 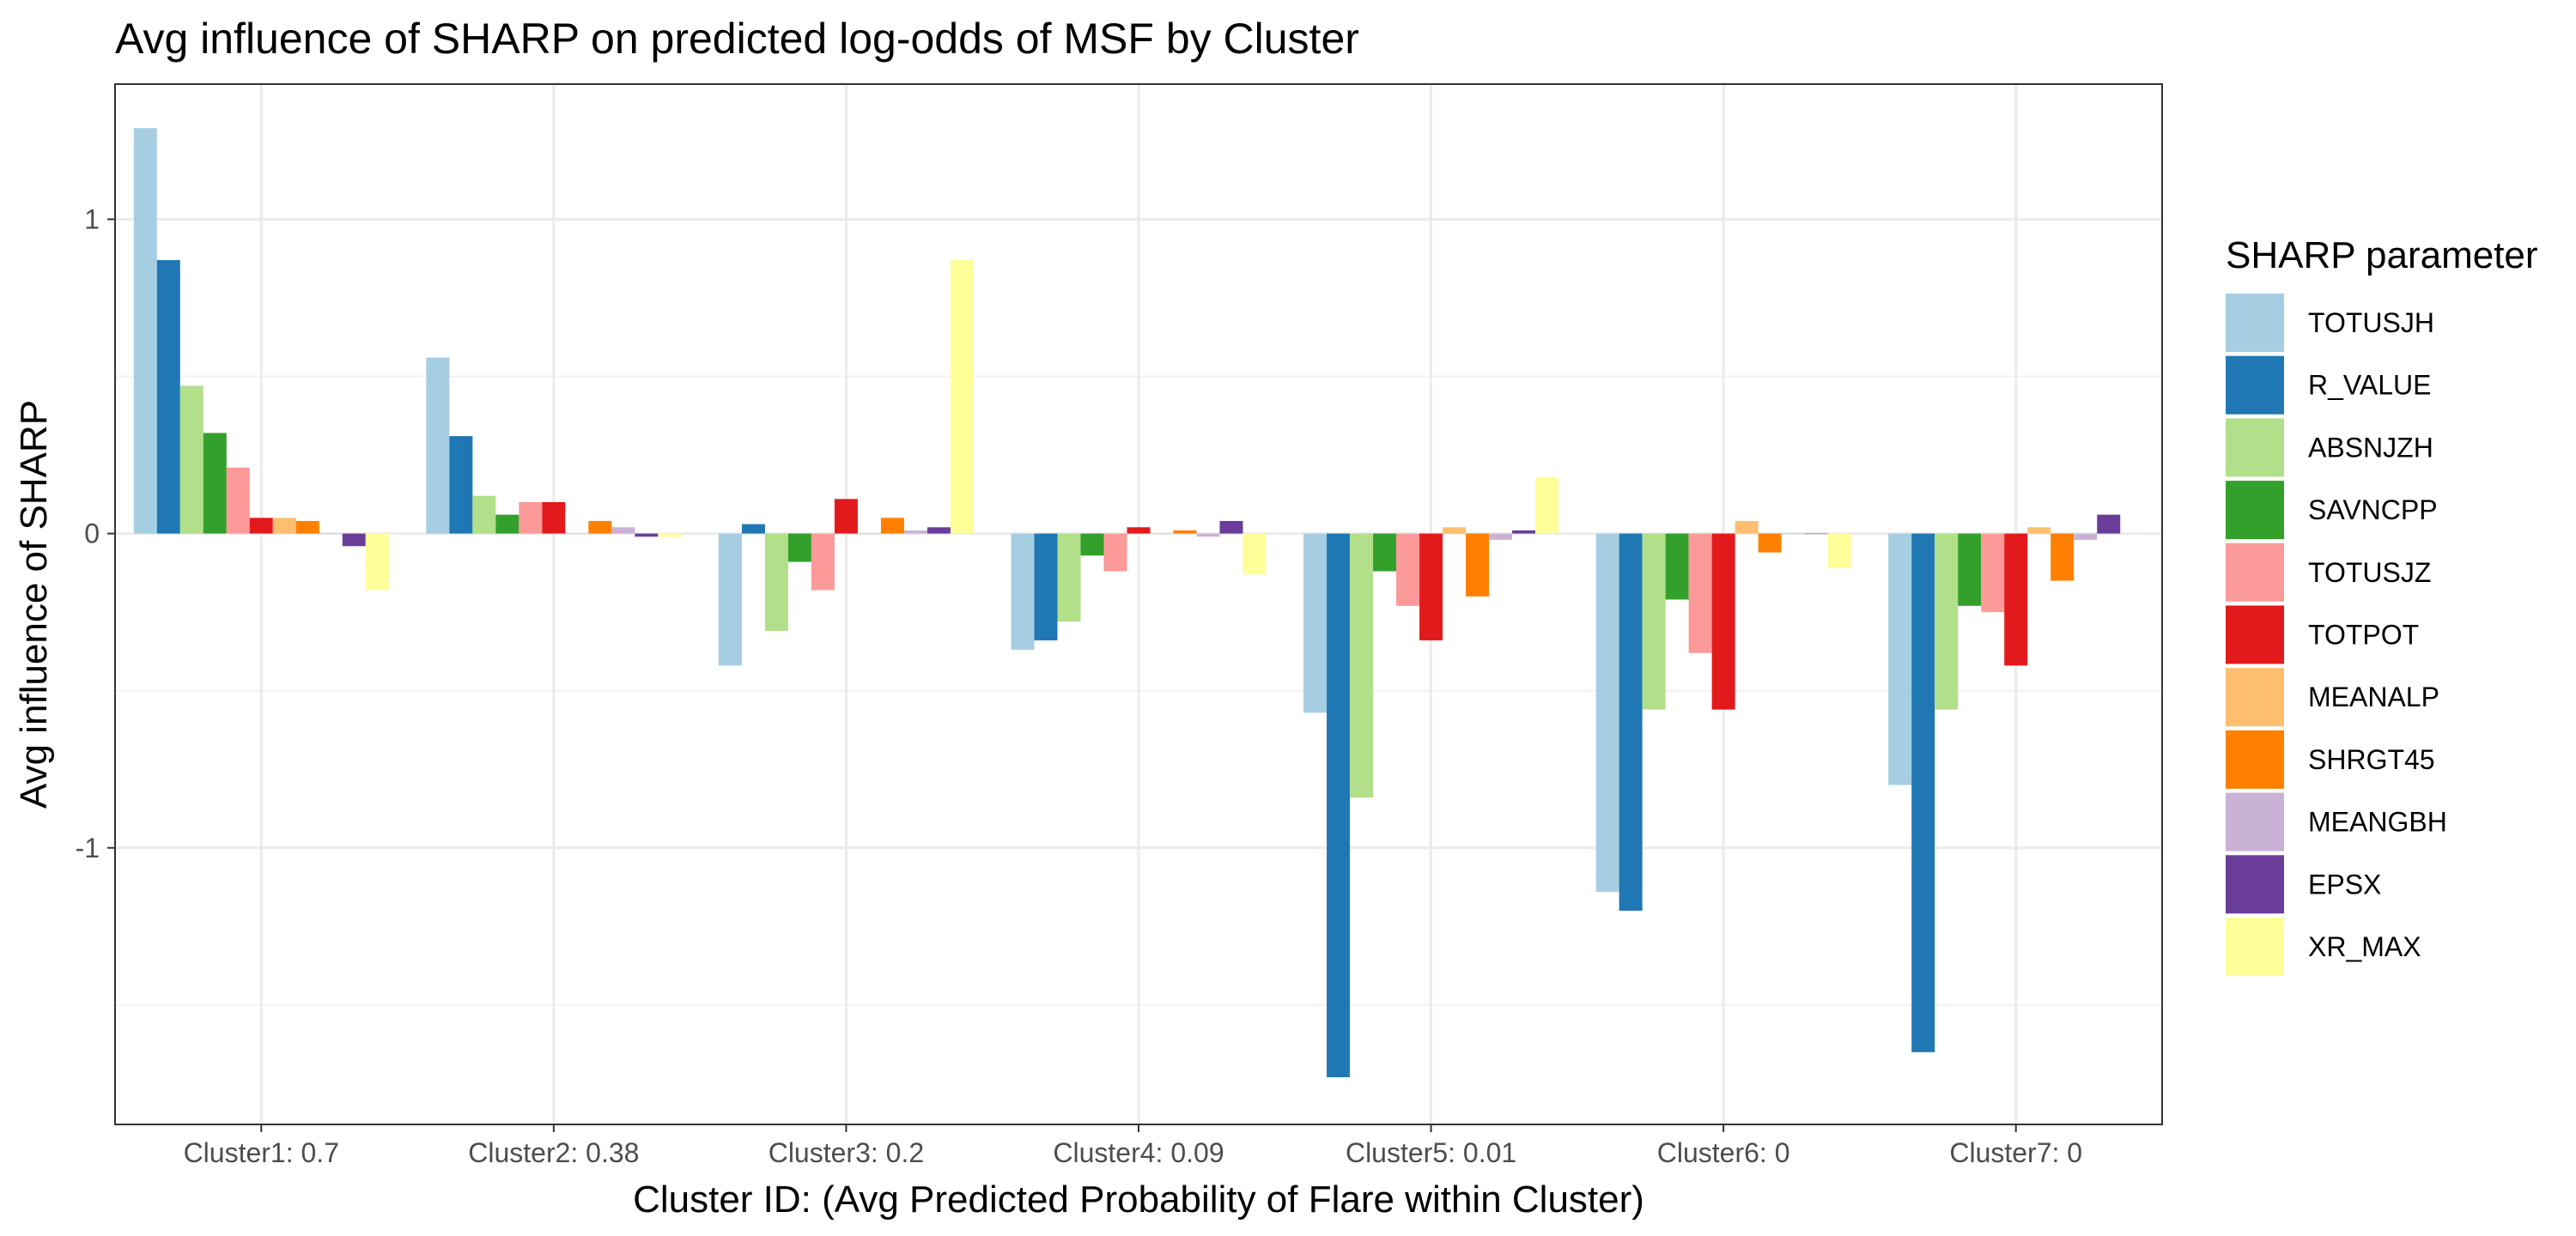 What do you see at coordinates (647, 535) in the screenshot?
I see `bar-epsx-cluster2` at bounding box center [647, 535].